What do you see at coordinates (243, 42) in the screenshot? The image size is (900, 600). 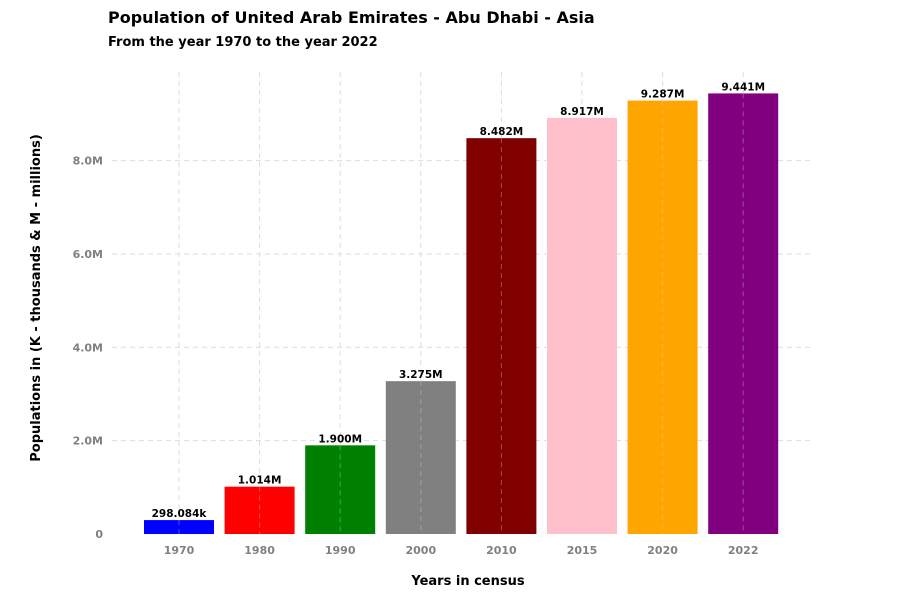 I see `chart-subtitle: From the year 1970 to the year 2022` at bounding box center [243, 42].